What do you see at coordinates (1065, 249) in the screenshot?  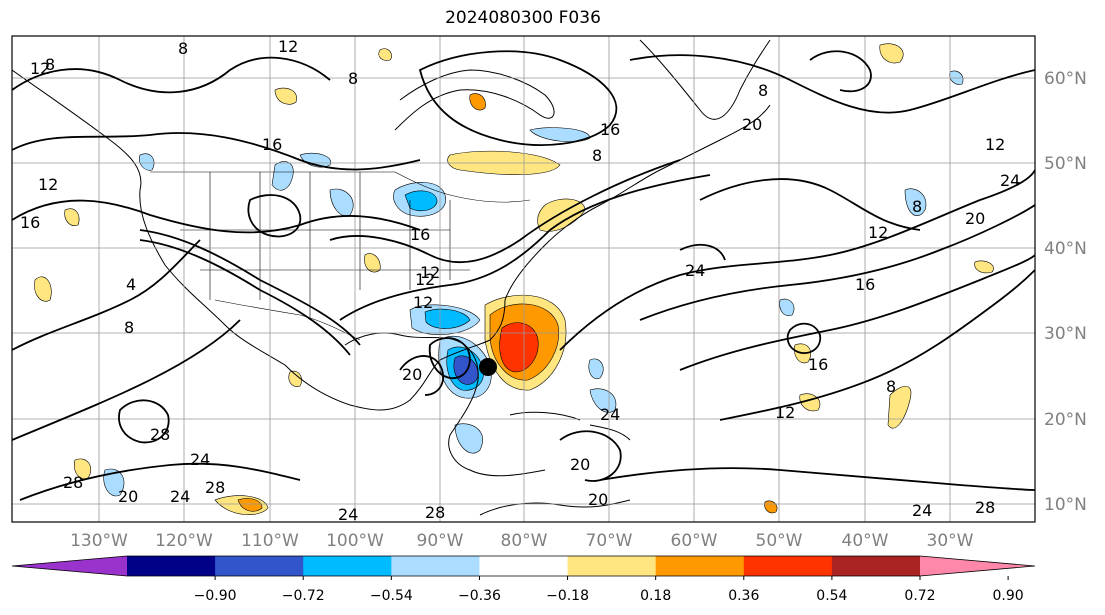 I see `lat-label: 40°N` at bounding box center [1065, 249].